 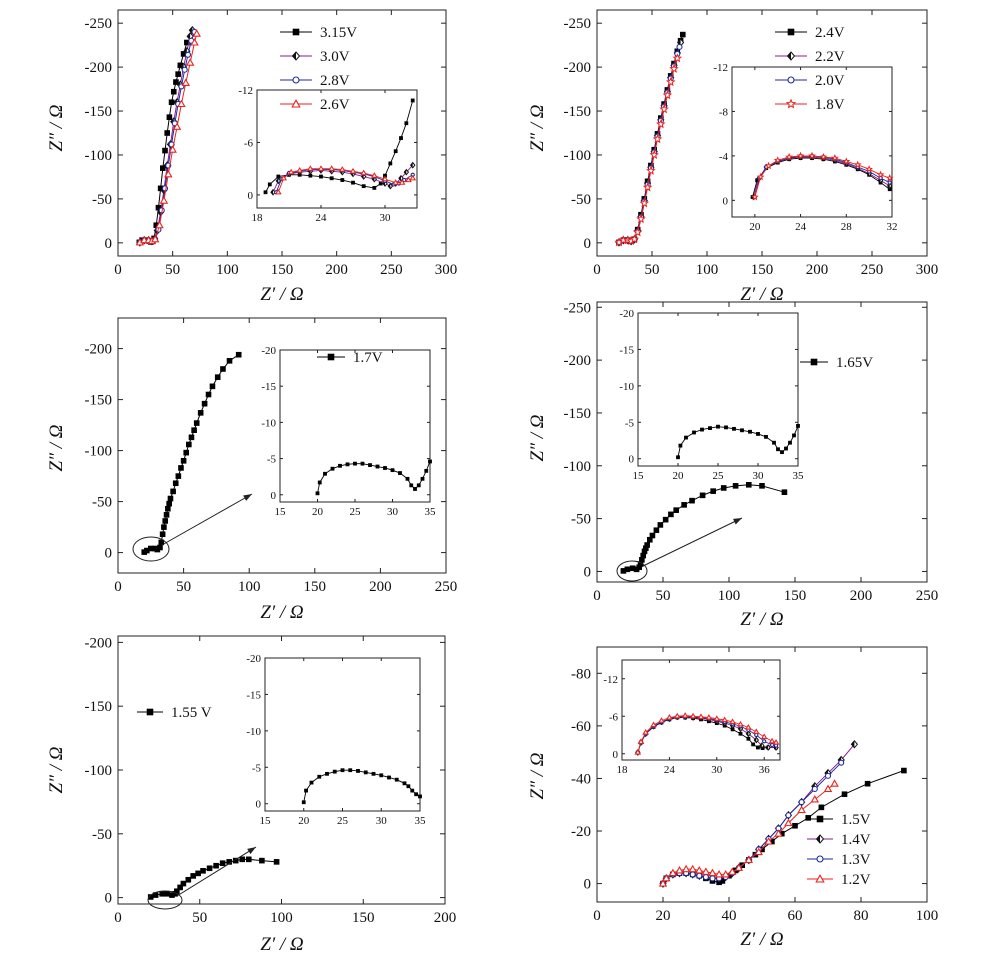 I want to click on panel-3-legend: 1.7V, so click(x=350, y=358).